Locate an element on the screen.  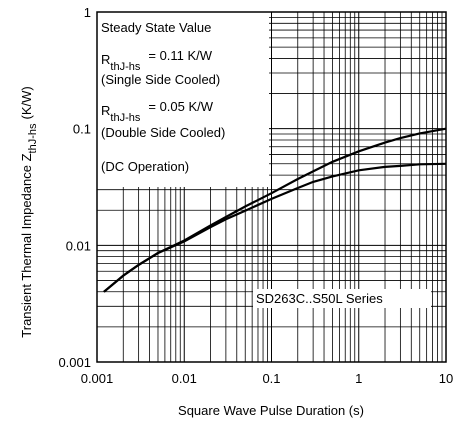
dc-operation-label: (DC Operation) is located at coordinates (145, 166).